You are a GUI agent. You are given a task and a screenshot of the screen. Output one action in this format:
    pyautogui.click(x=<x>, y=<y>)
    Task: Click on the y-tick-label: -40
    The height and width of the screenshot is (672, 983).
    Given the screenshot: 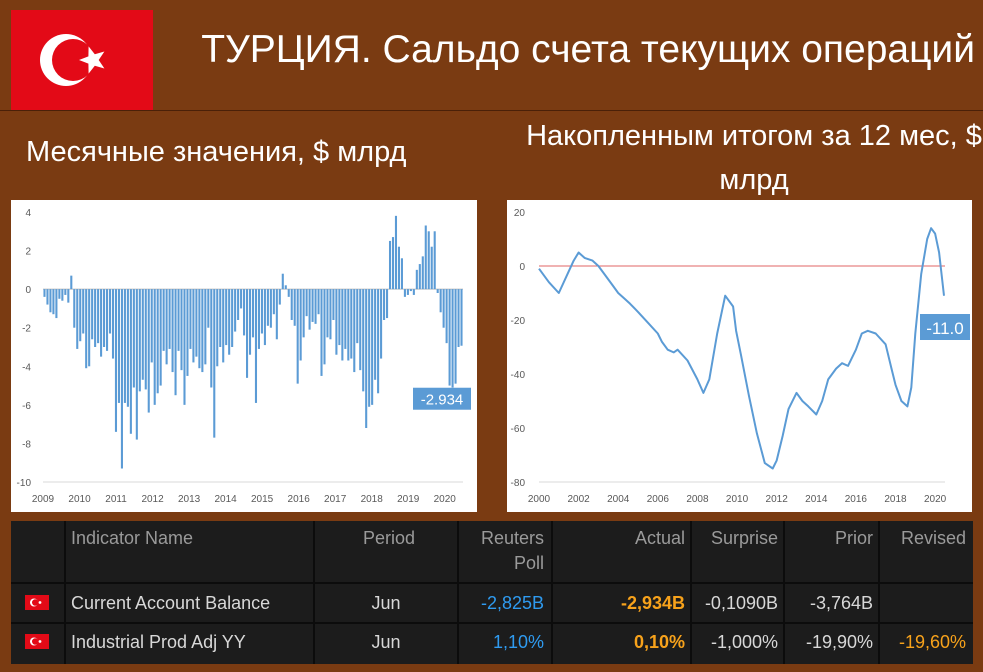 What is the action you would take?
    pyautogui.click(x=518, y=375)
    